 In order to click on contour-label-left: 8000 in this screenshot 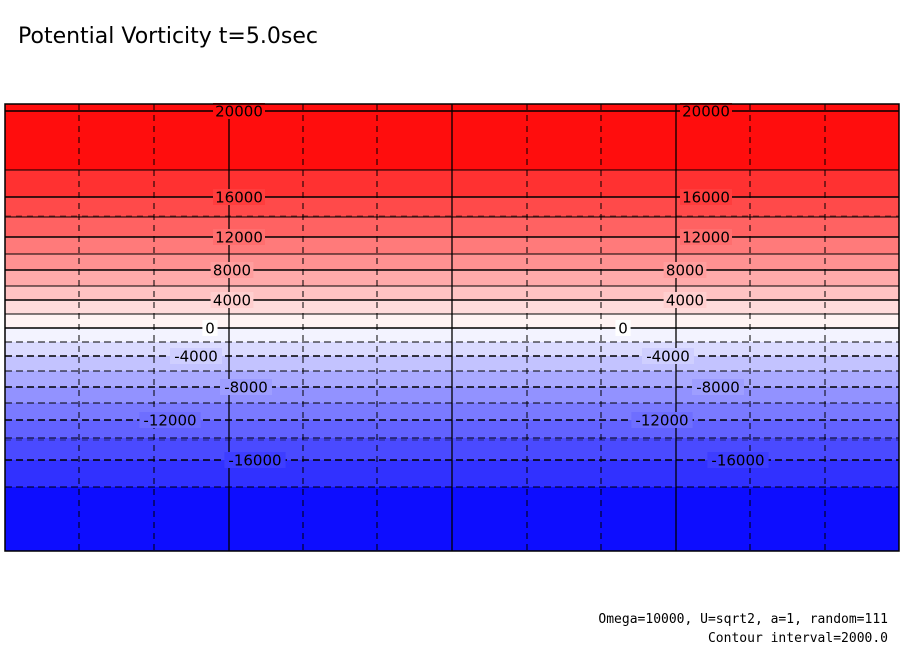, I will do `click(232, 271)`.